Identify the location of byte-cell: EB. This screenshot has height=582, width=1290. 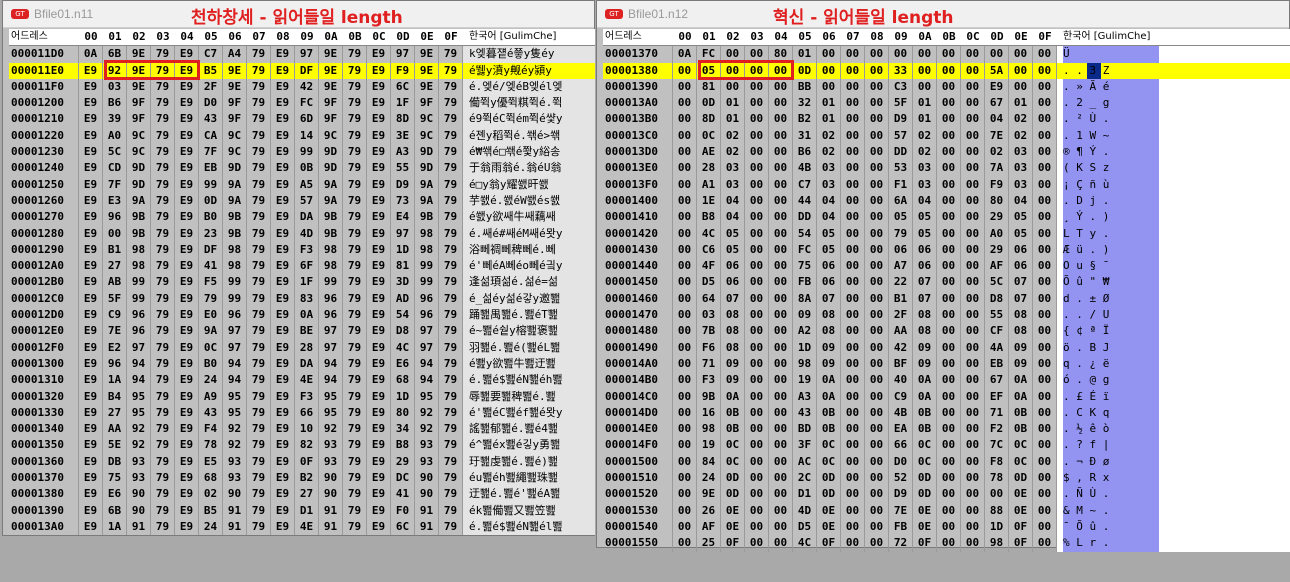
(211, 168).